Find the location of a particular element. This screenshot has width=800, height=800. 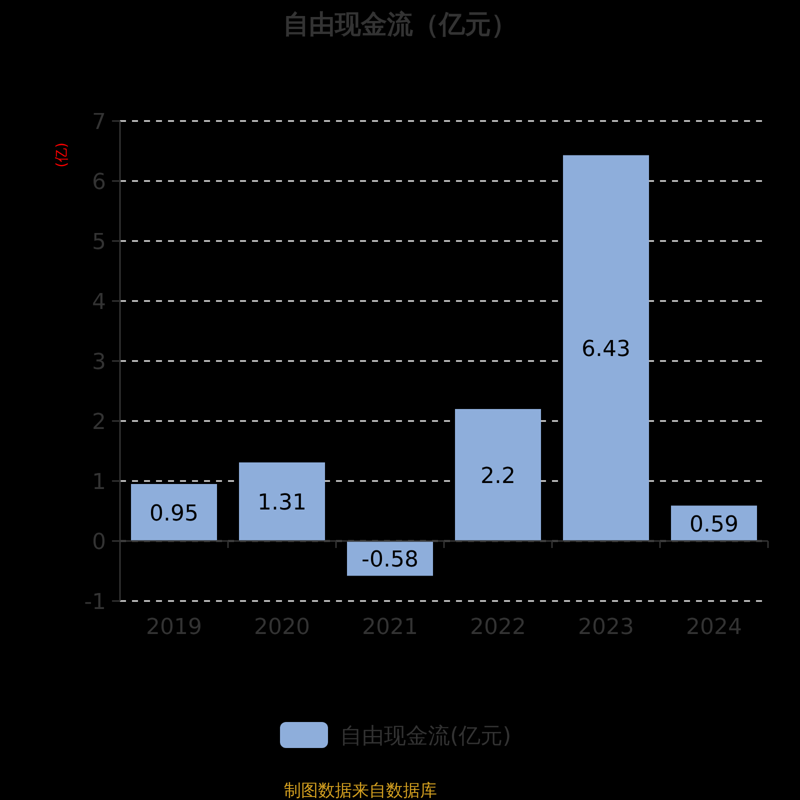

y-axis-title: (亿) is located at coordinates (62, 155).